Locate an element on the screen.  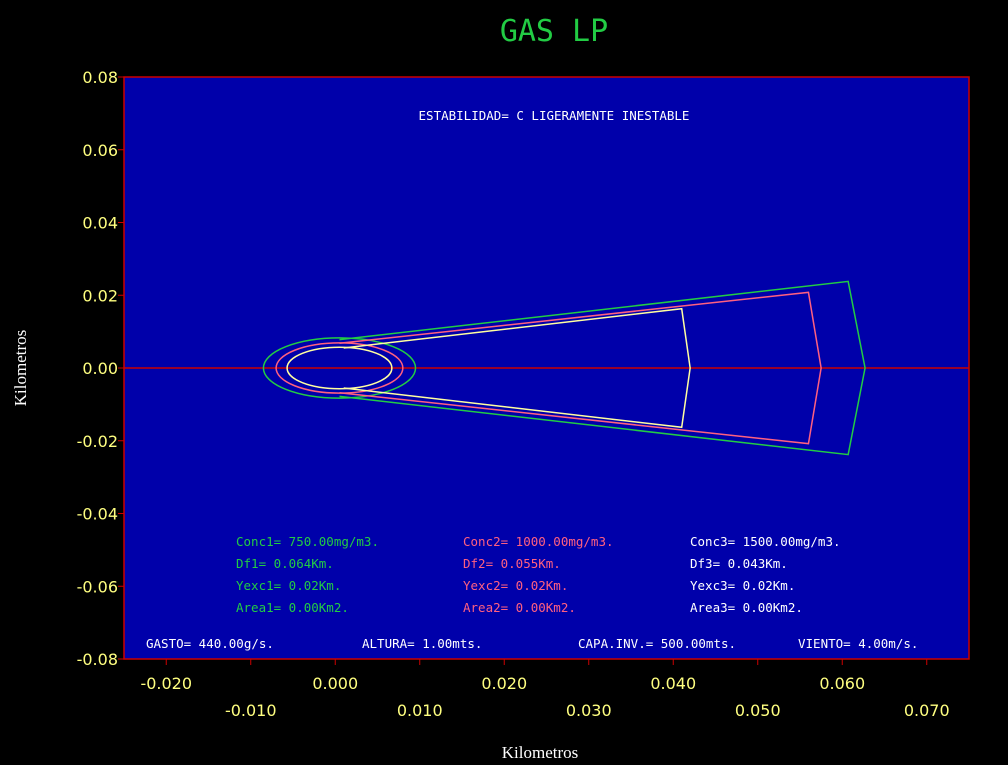
y-tick-label: -0.02 is located at coordinates (97, 441).